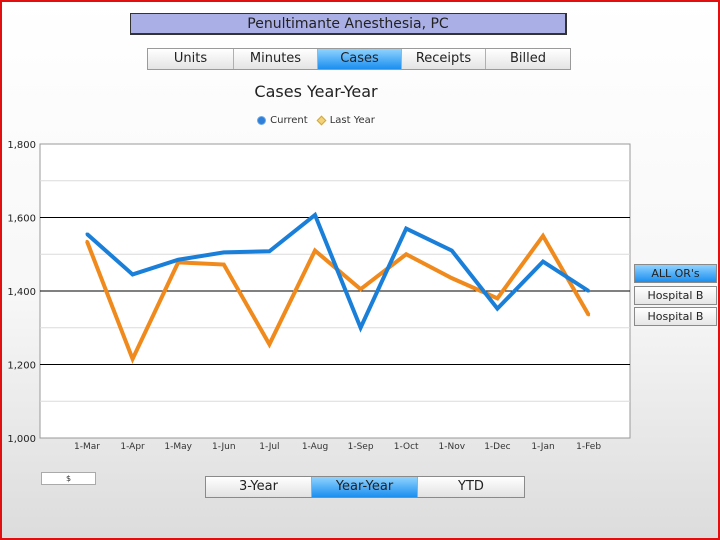  Describe the element at coordinates (361, 447) in the screenshot. I see `x-tick-label: 1-Sep` at that location.